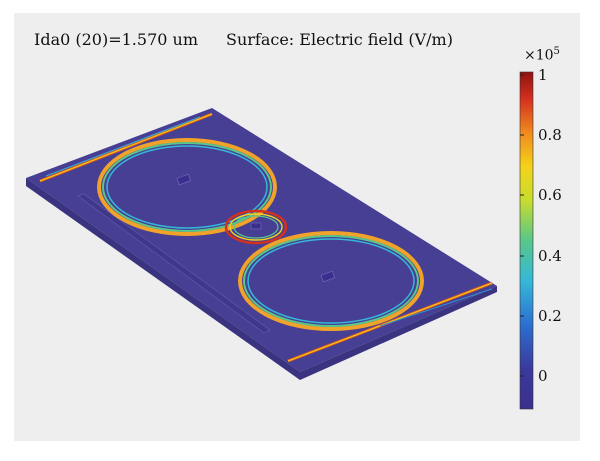 Image resolution: width=600 pixels, height=461 pixels. I want to click on colorbar-tick: 1, so click(543, 75).